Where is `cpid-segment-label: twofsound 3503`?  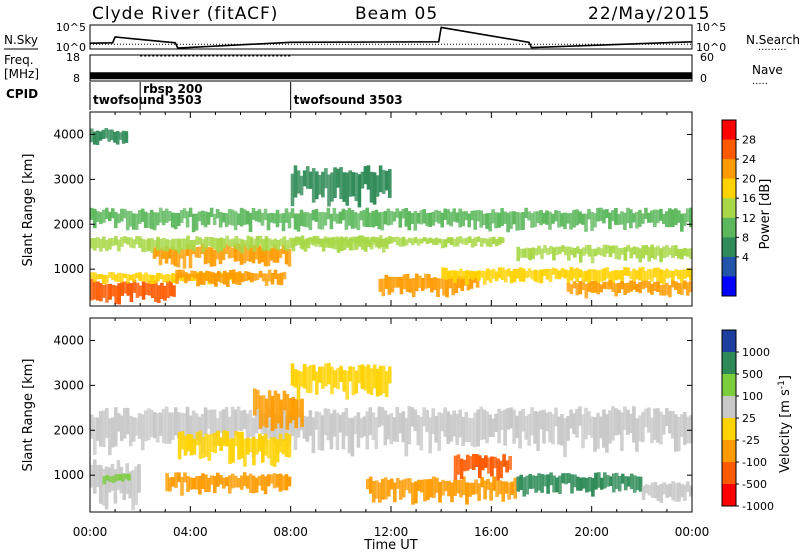 cpid-segment-label: twofsound 3503 is located at coordinates (348, 100).